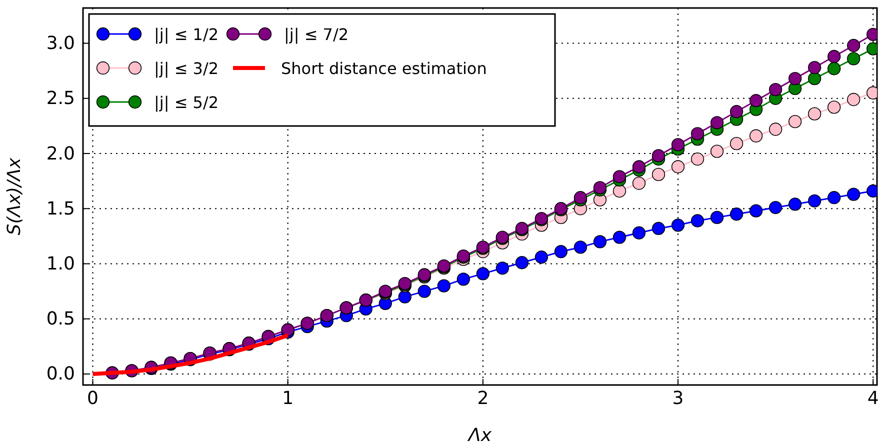 This screenshot has height=447, width=879. What do you see at coordinates (92, 398) in the screenshot?
I see `x-tick-label: 0` at bounding box center [92, 398].